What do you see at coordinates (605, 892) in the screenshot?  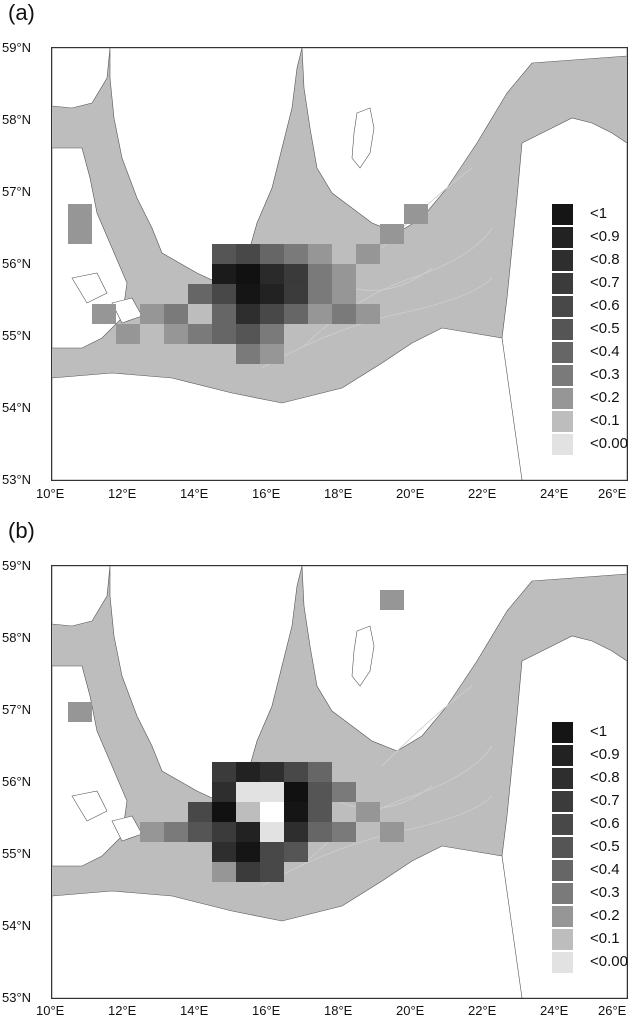 I see `legend-label: <0.3` at bounding box center [605, 892].